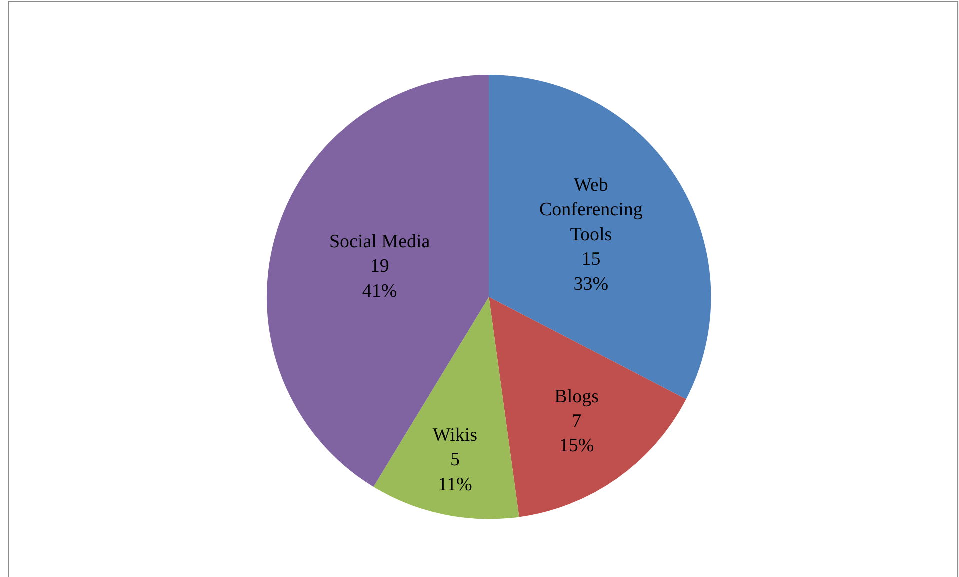 The image size is (959, 577). I want to click on data-label: 7 15%, so click(576, 433).